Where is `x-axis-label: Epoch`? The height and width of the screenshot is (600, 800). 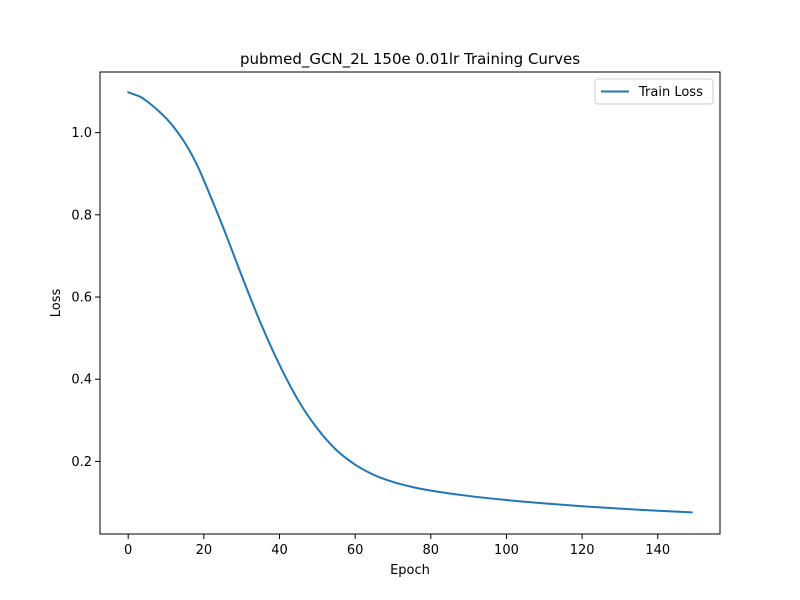 x-axis-label: Epoch is located at coordinates (410, 570).